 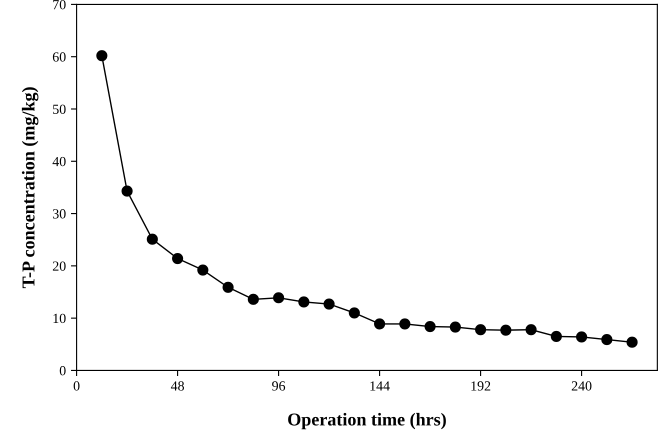 I want to click on x-tick-label: 192, so click(x=480, y=386).